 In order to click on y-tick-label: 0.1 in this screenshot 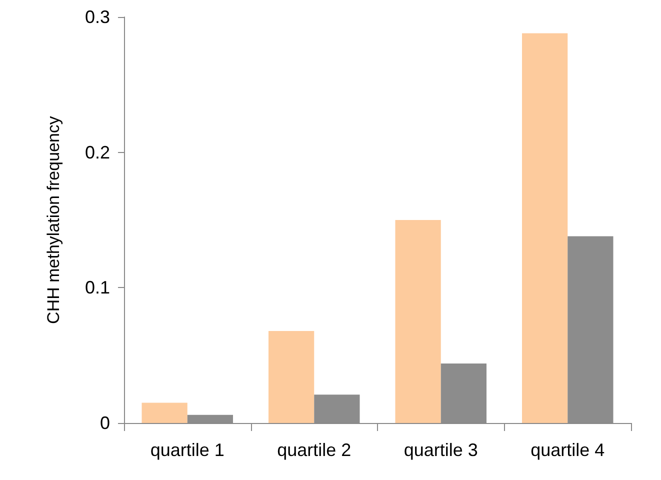, I will do `click(97, 288)`.